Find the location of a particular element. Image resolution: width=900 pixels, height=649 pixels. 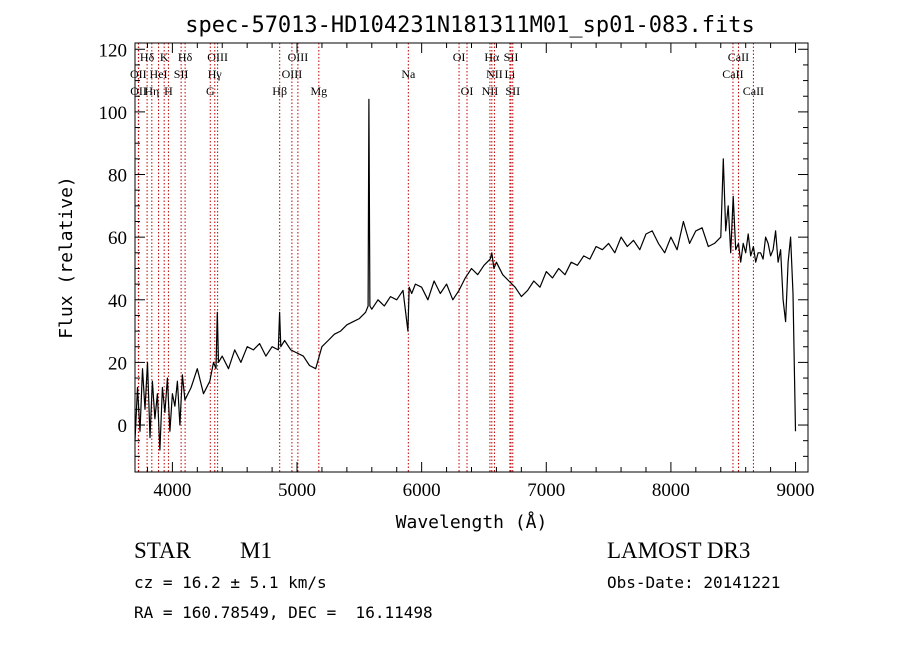

x-tick-label: 7000 is located at coordinates (546, 490).